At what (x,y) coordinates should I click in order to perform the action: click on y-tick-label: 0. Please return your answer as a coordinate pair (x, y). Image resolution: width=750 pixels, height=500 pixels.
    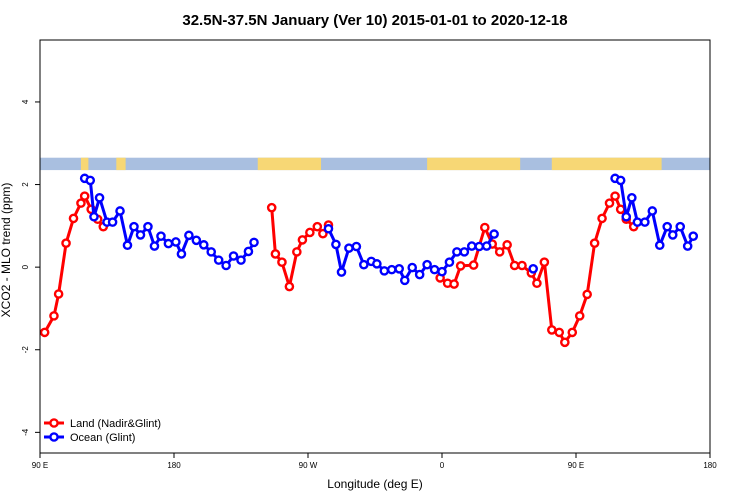
    Looking at the image, I should click on (25, 266).